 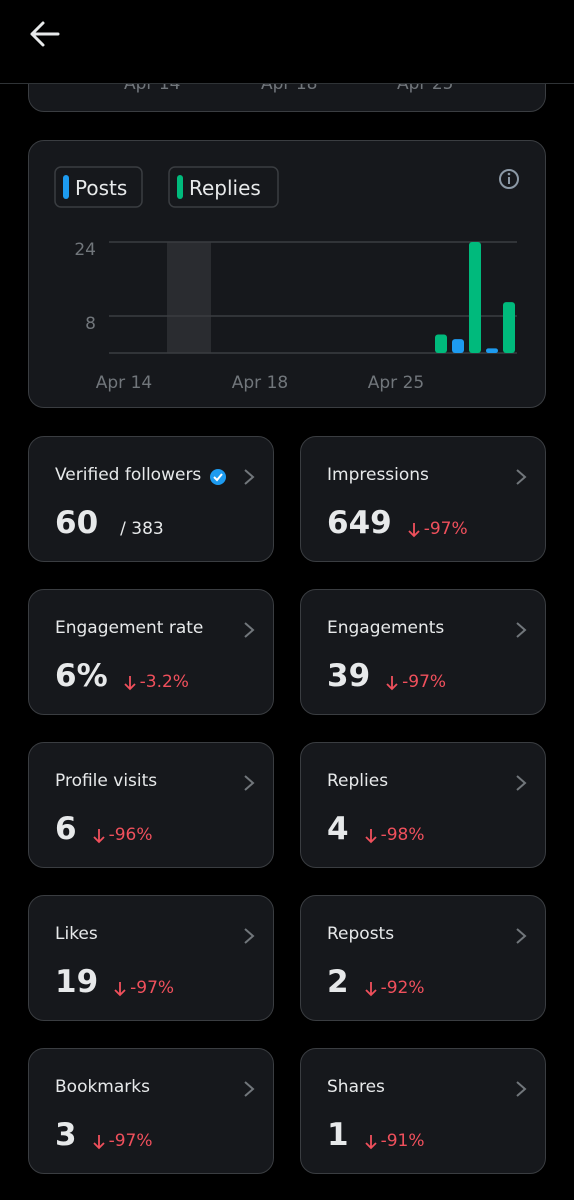 What do you see at coordinates (359, 523) in the screenshot?
I see `stat-value: 649` at bounding box center [359, 523].